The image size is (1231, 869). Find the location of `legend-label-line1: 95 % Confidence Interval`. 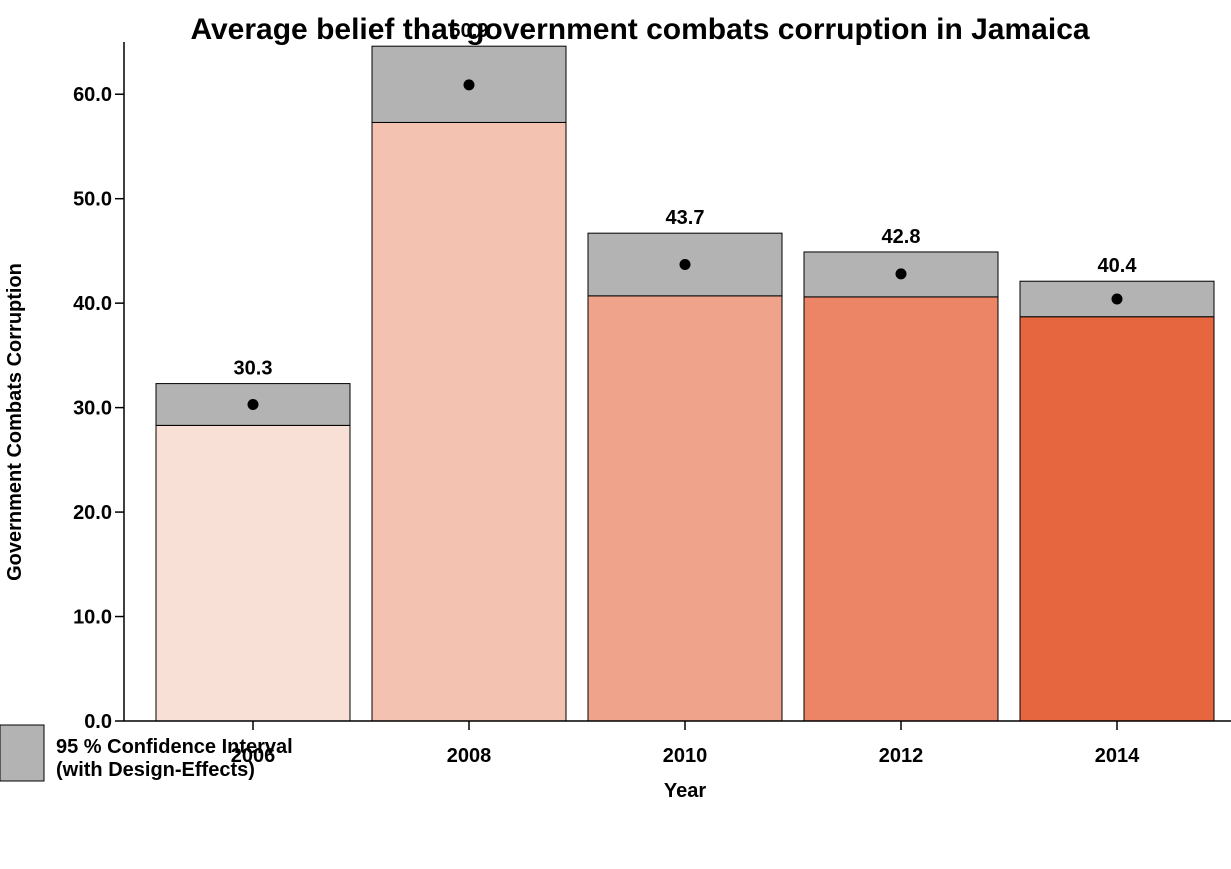

legend-label-line1: 95 % Confidence Interval is located at coordinates (174, 747).